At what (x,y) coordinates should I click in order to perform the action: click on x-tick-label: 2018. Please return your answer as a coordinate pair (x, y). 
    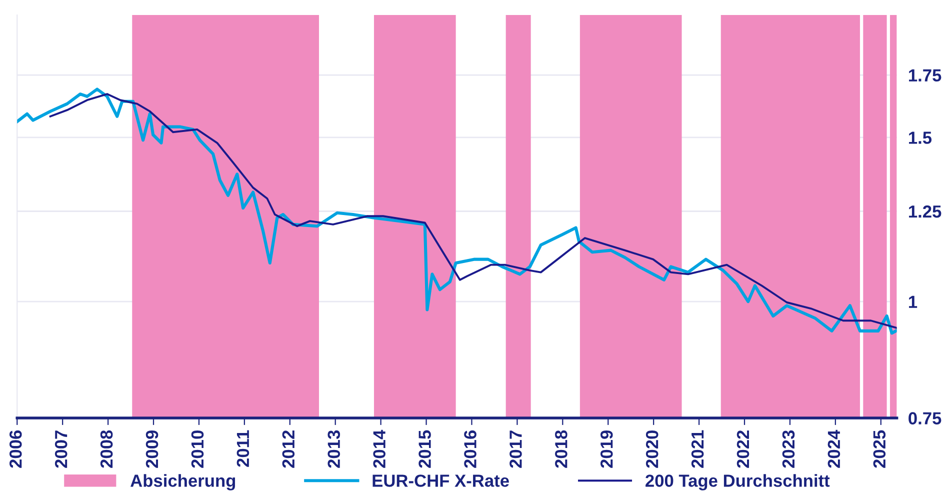
    Looking at the image, I should click on (561, 449).